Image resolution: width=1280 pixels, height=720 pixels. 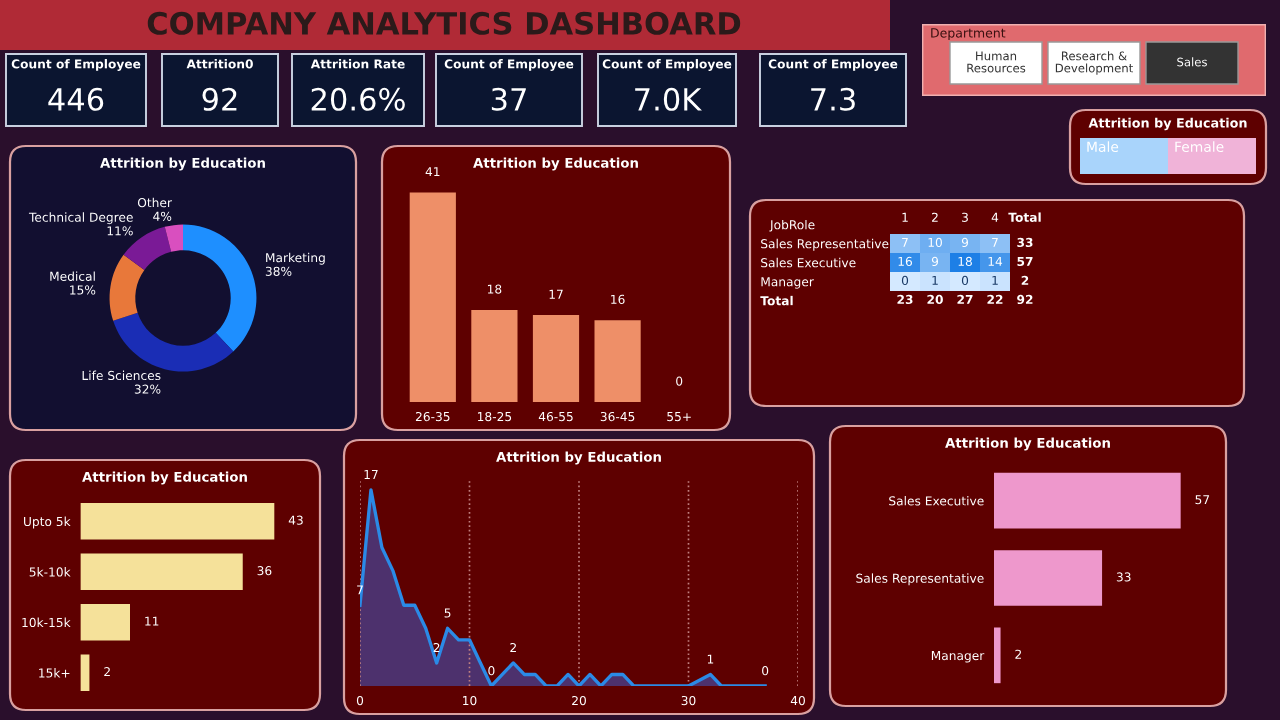 I want to click on text: COMPANY ANALYTICS DASHBOARD, so click(x=444, y=23).